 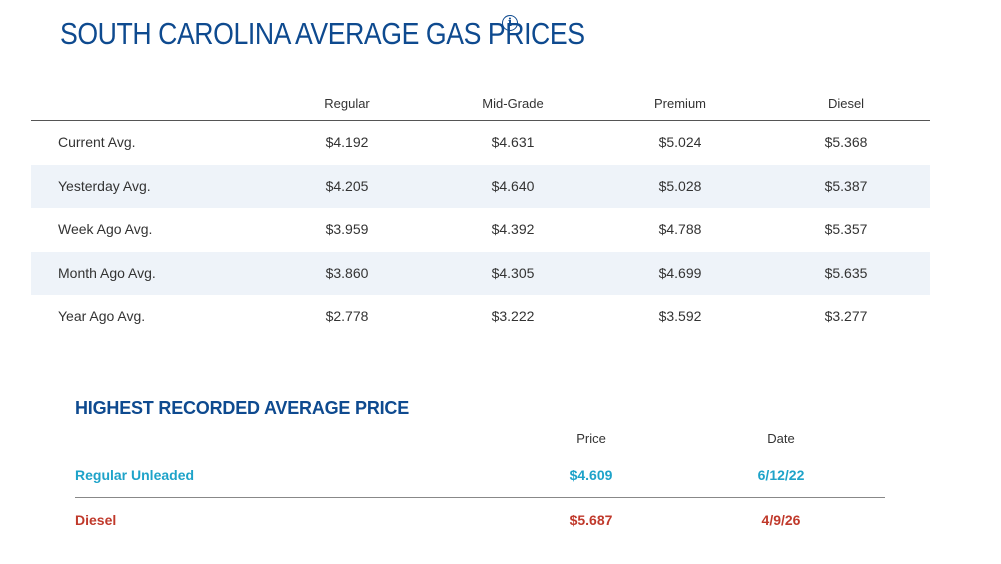 What do you see at coordinates (347, 103) in the screenshot?
I see `column-header-regular: Regular` at bounding box center [347, 103].